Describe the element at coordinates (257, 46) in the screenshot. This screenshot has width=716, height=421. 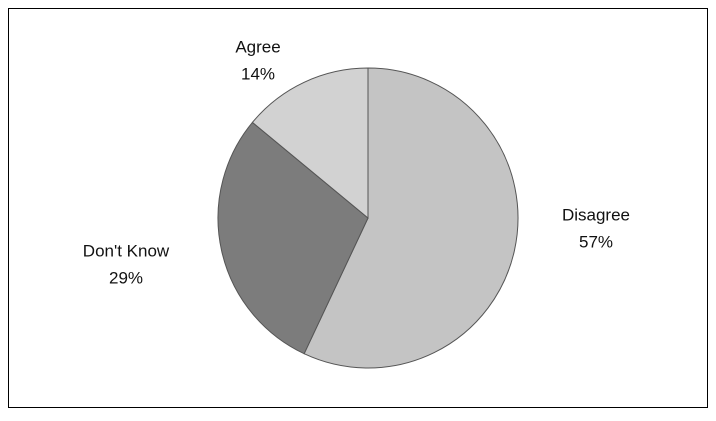
I see `slice-label: Agree` at that location.